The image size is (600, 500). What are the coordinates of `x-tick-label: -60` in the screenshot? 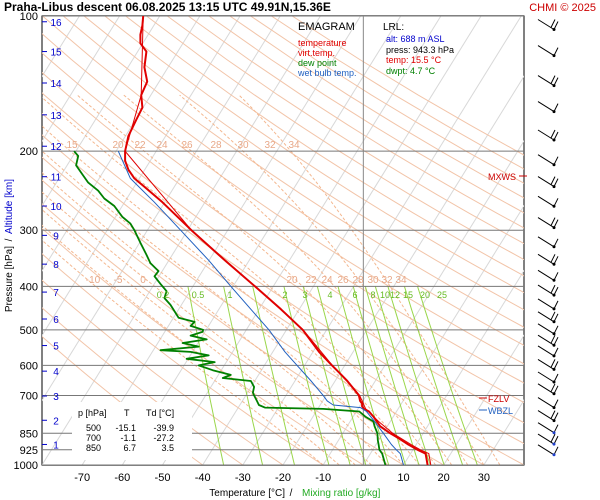 It's located at (122, 478).